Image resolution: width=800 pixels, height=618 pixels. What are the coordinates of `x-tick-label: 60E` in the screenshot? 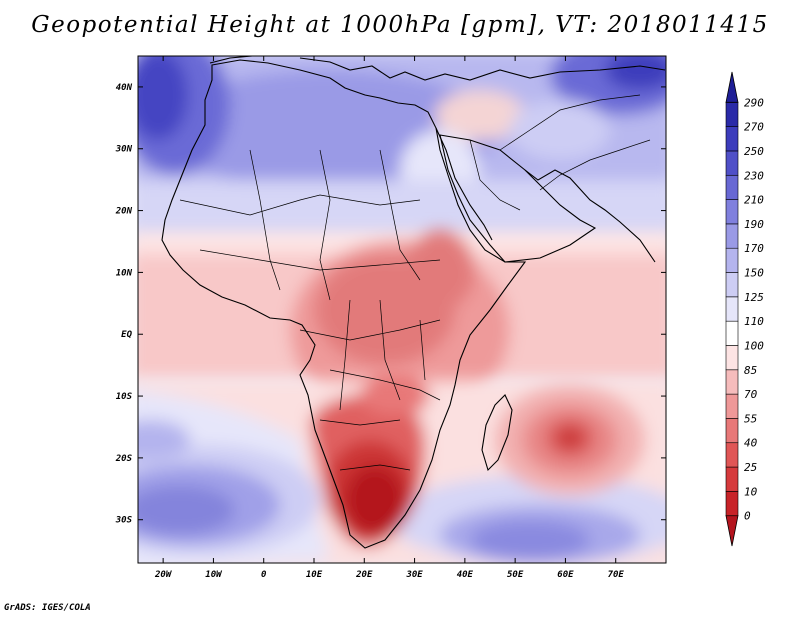 It's located at (565, 575).